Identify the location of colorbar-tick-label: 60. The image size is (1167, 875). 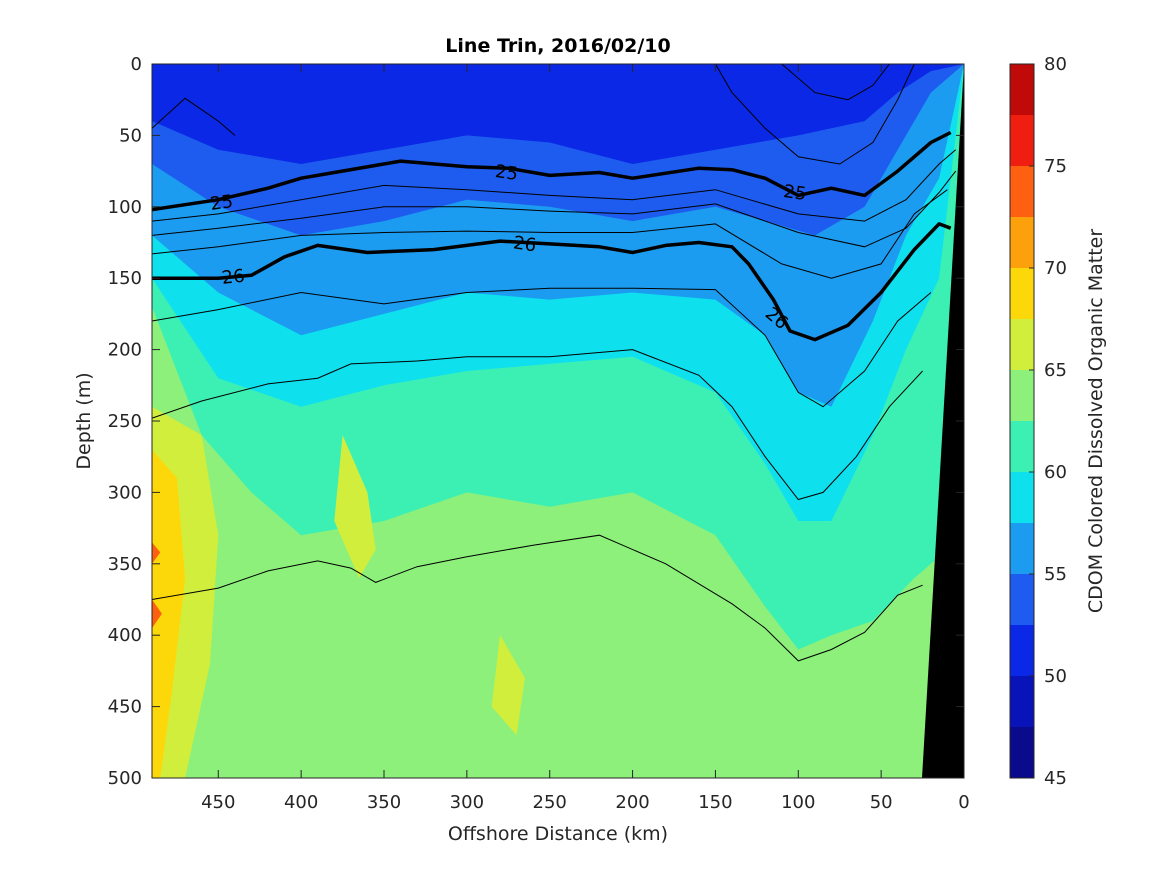
(1055, 472).